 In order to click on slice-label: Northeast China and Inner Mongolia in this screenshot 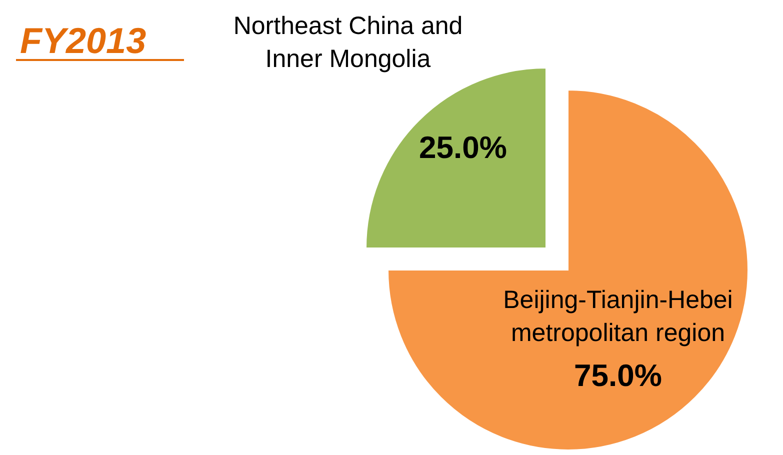, I will do `click(348, 42)`.